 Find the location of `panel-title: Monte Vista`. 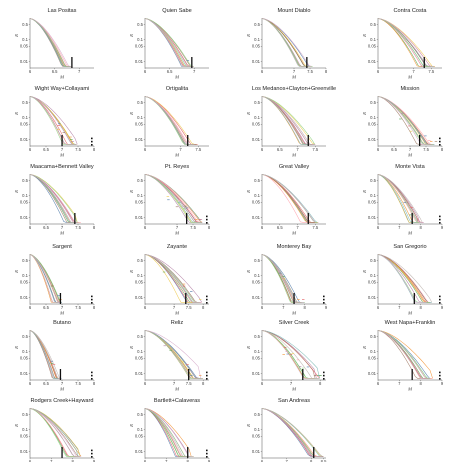

panel-title: Monte Vista is located at coordinates (410, 167).